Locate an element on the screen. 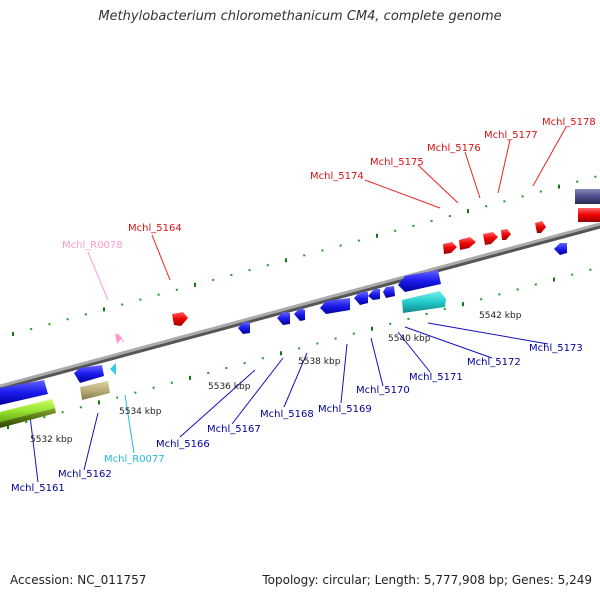 The height and width of the screenshot is (600, 600). accession-text: Accession: NC_011757 is located at coordinates (78, 580).